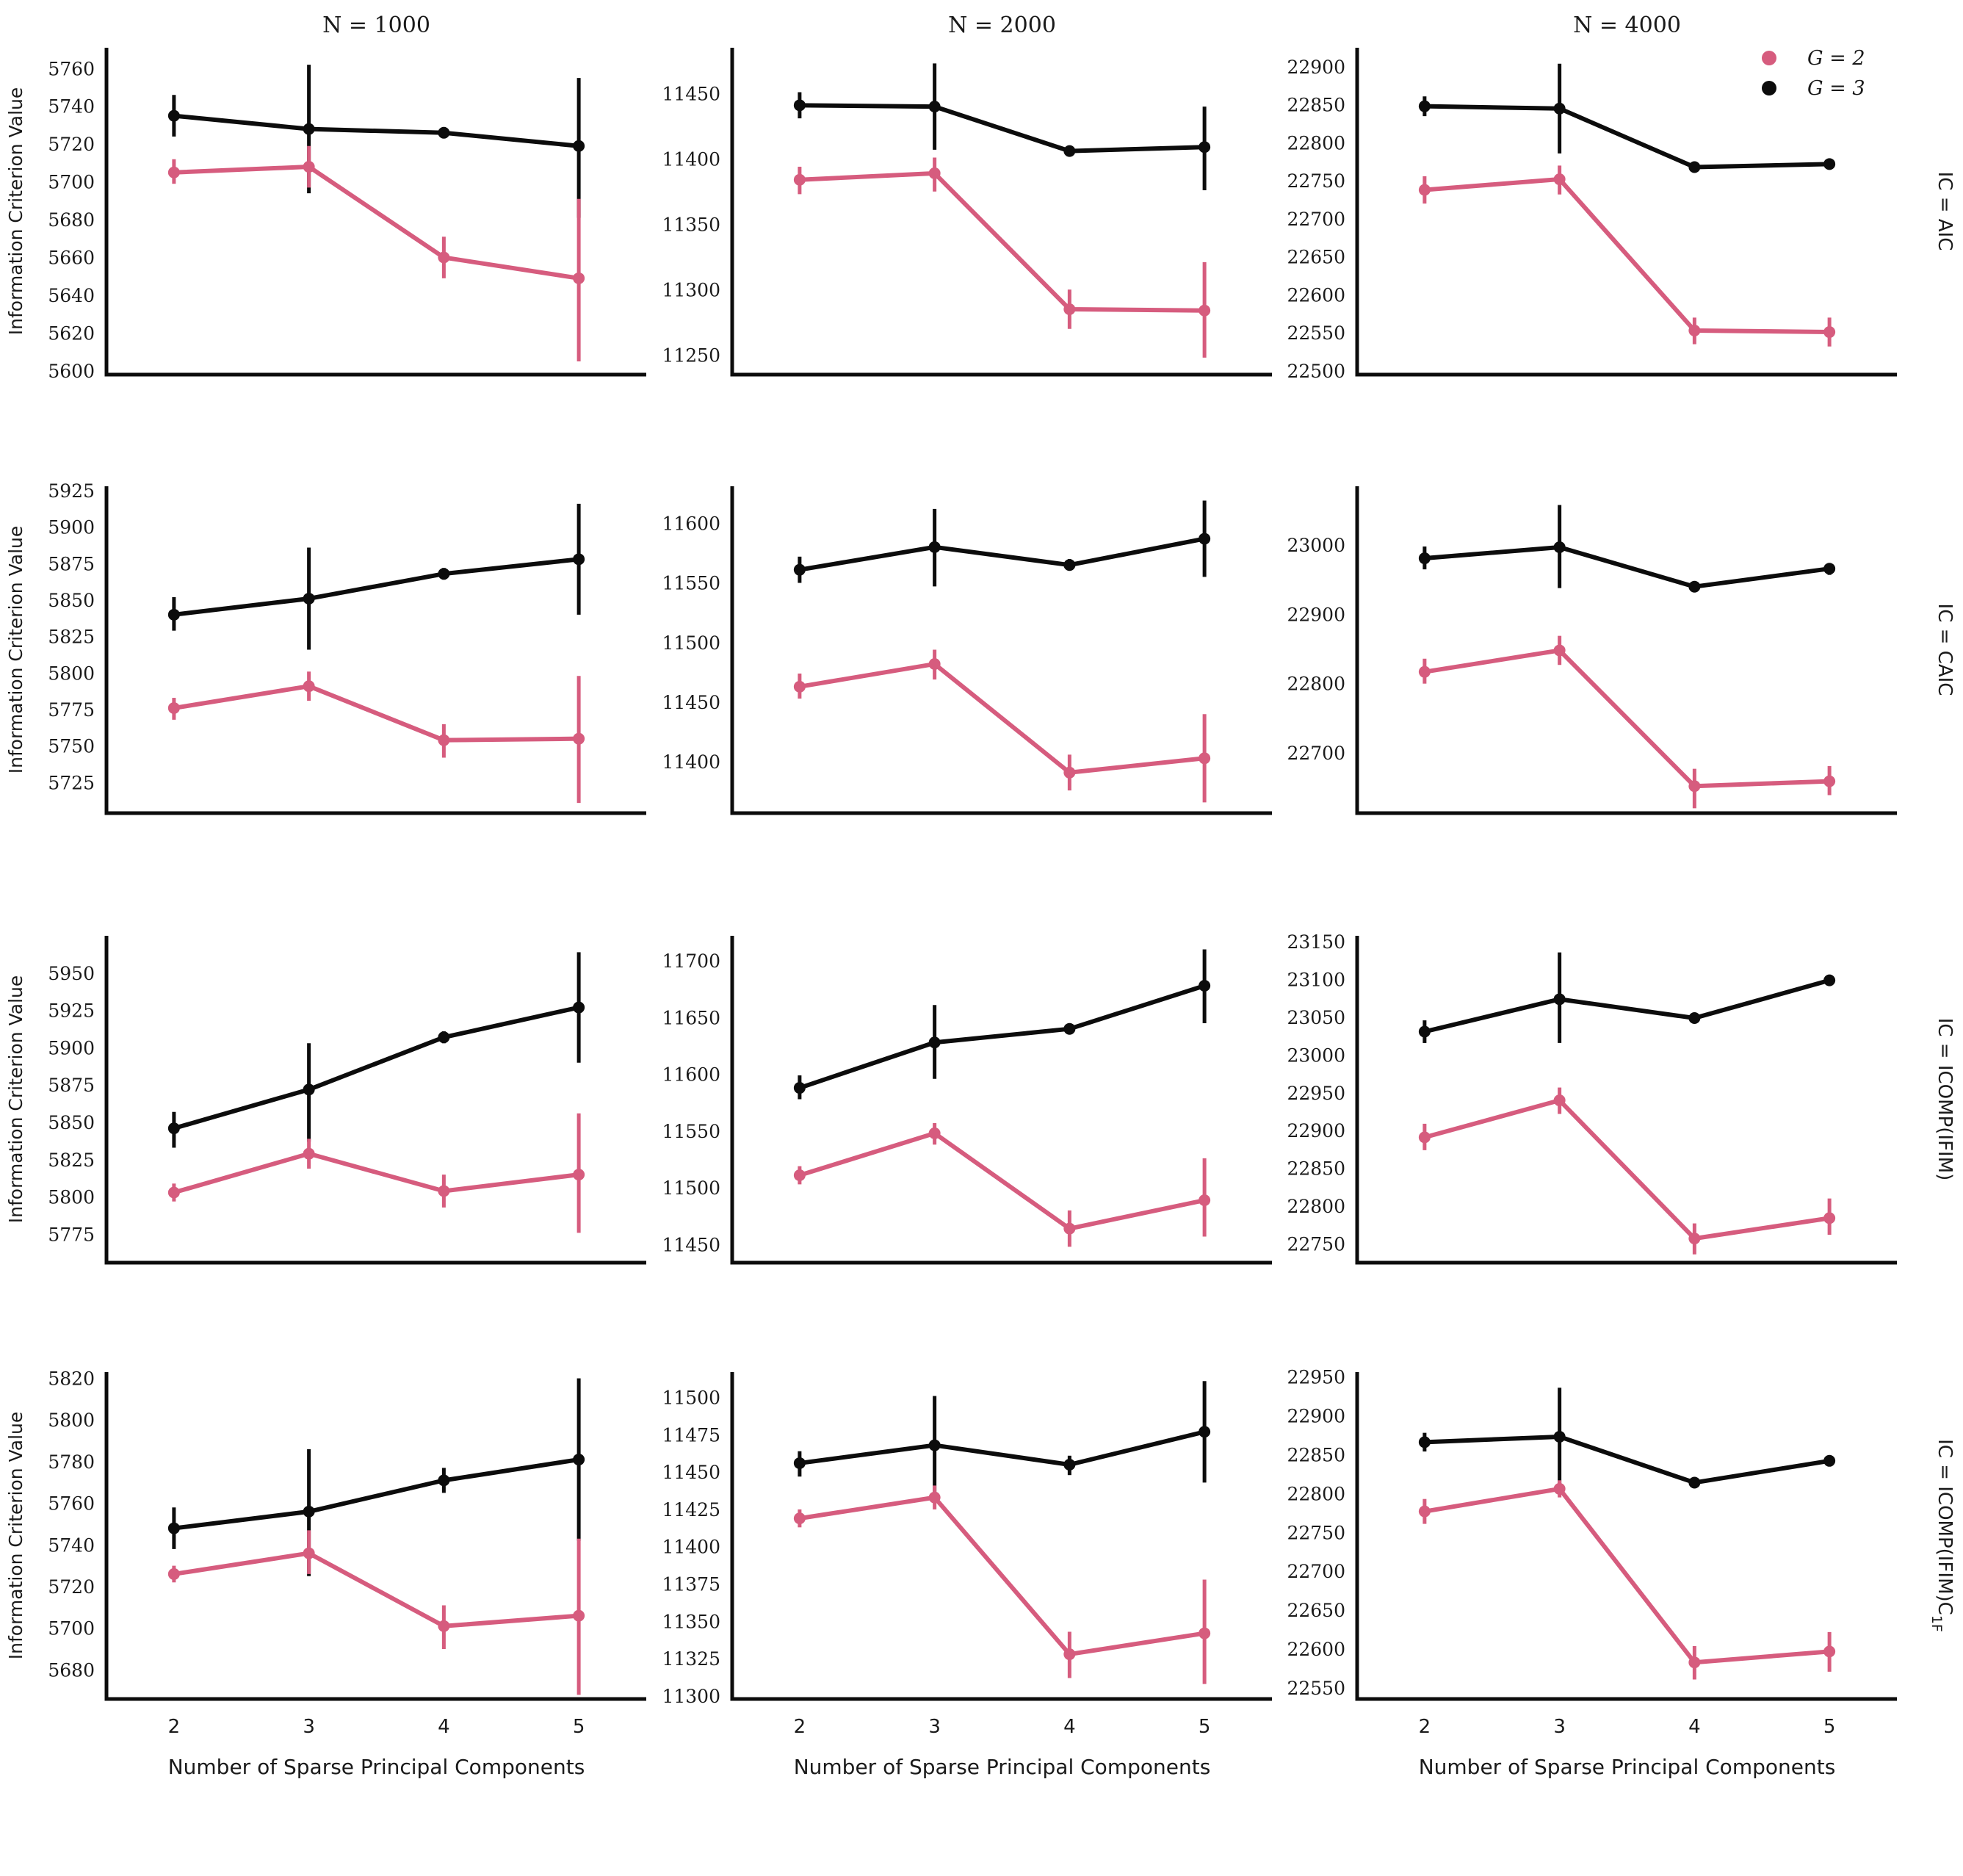 This screenshot has height=1876, width=1963. Describe the element at coordinates (71, 1160) in the screenshot. I see `y-tick-label: 5825` at that location.